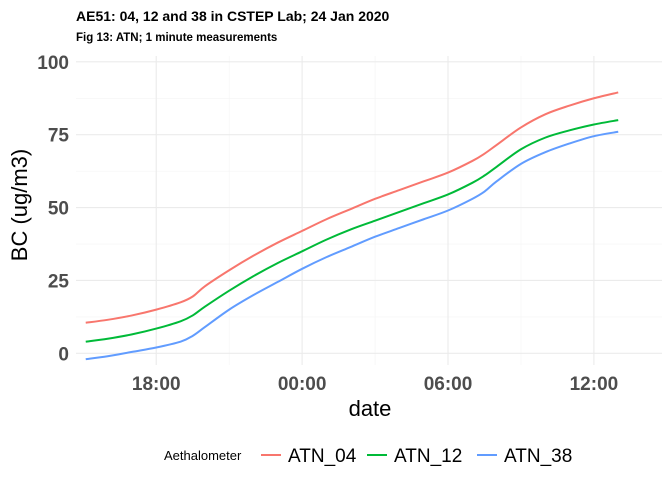 This screenshot has width=672, height=480. What do you see at coordinates (203, 455) in the screenshot?
I see `legend-title: Aethalometer` at bounding box center [203, 455].